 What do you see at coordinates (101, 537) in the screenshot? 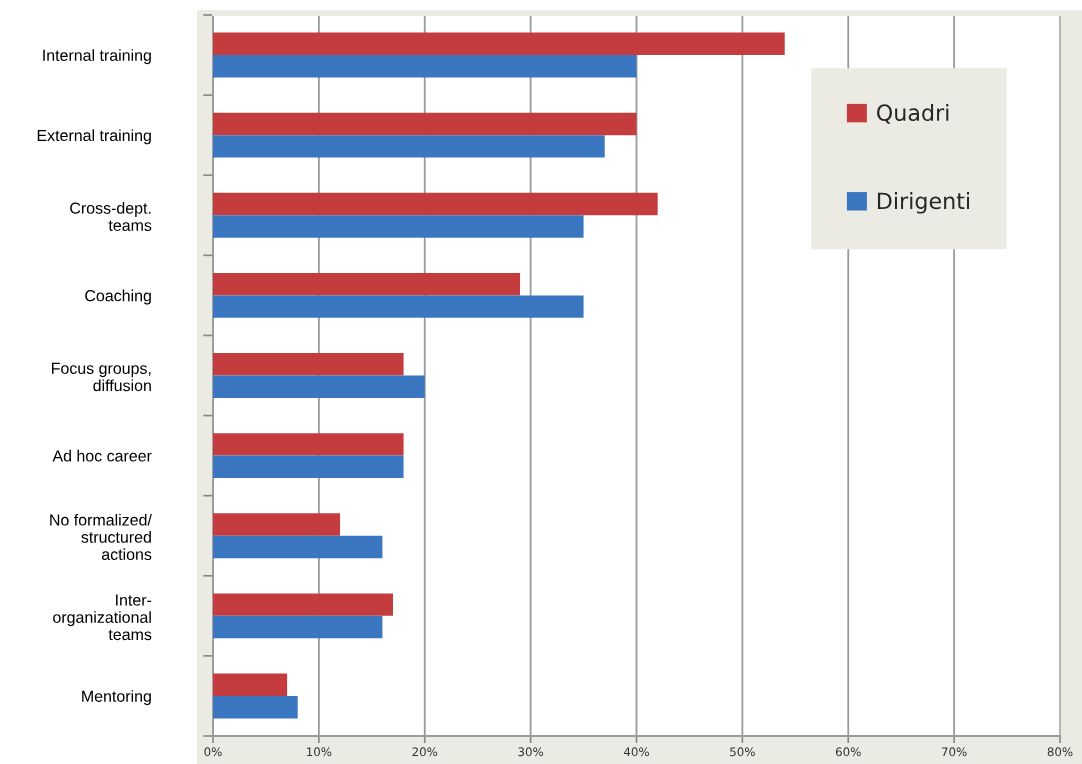
I see `y-tick-label: No formalized/ structured actions` at bounding box center [101, 537].